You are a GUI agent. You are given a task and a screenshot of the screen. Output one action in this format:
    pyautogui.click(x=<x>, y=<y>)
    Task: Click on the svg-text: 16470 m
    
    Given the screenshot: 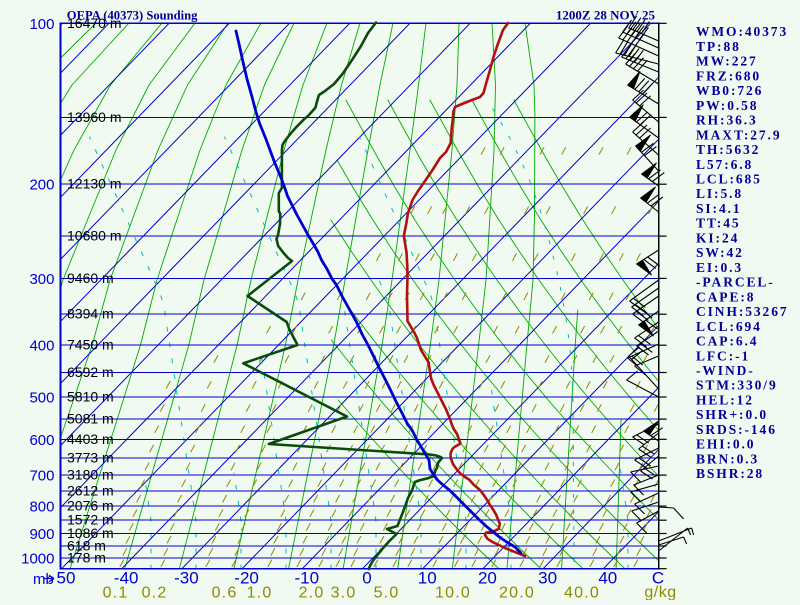 What is the action you would take?
    pyautogui.click(x=94, y=23)
    